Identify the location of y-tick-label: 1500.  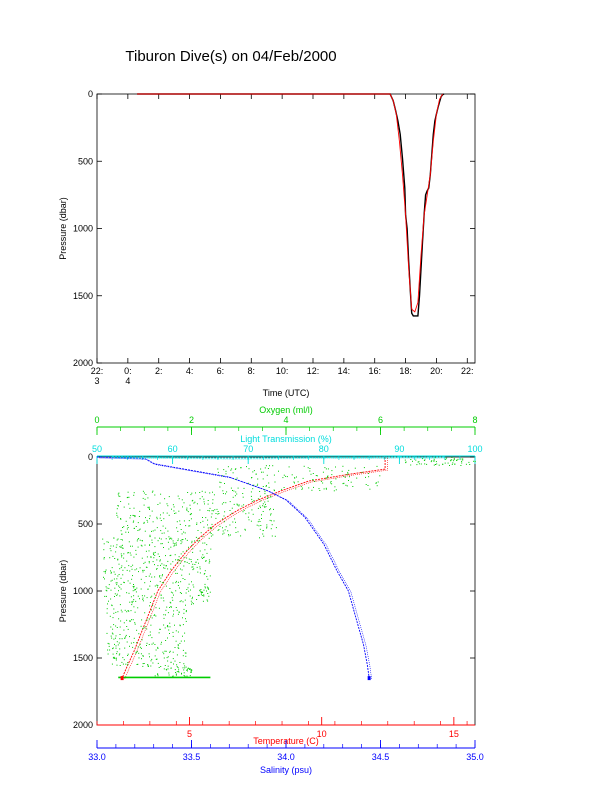
(83, 658).